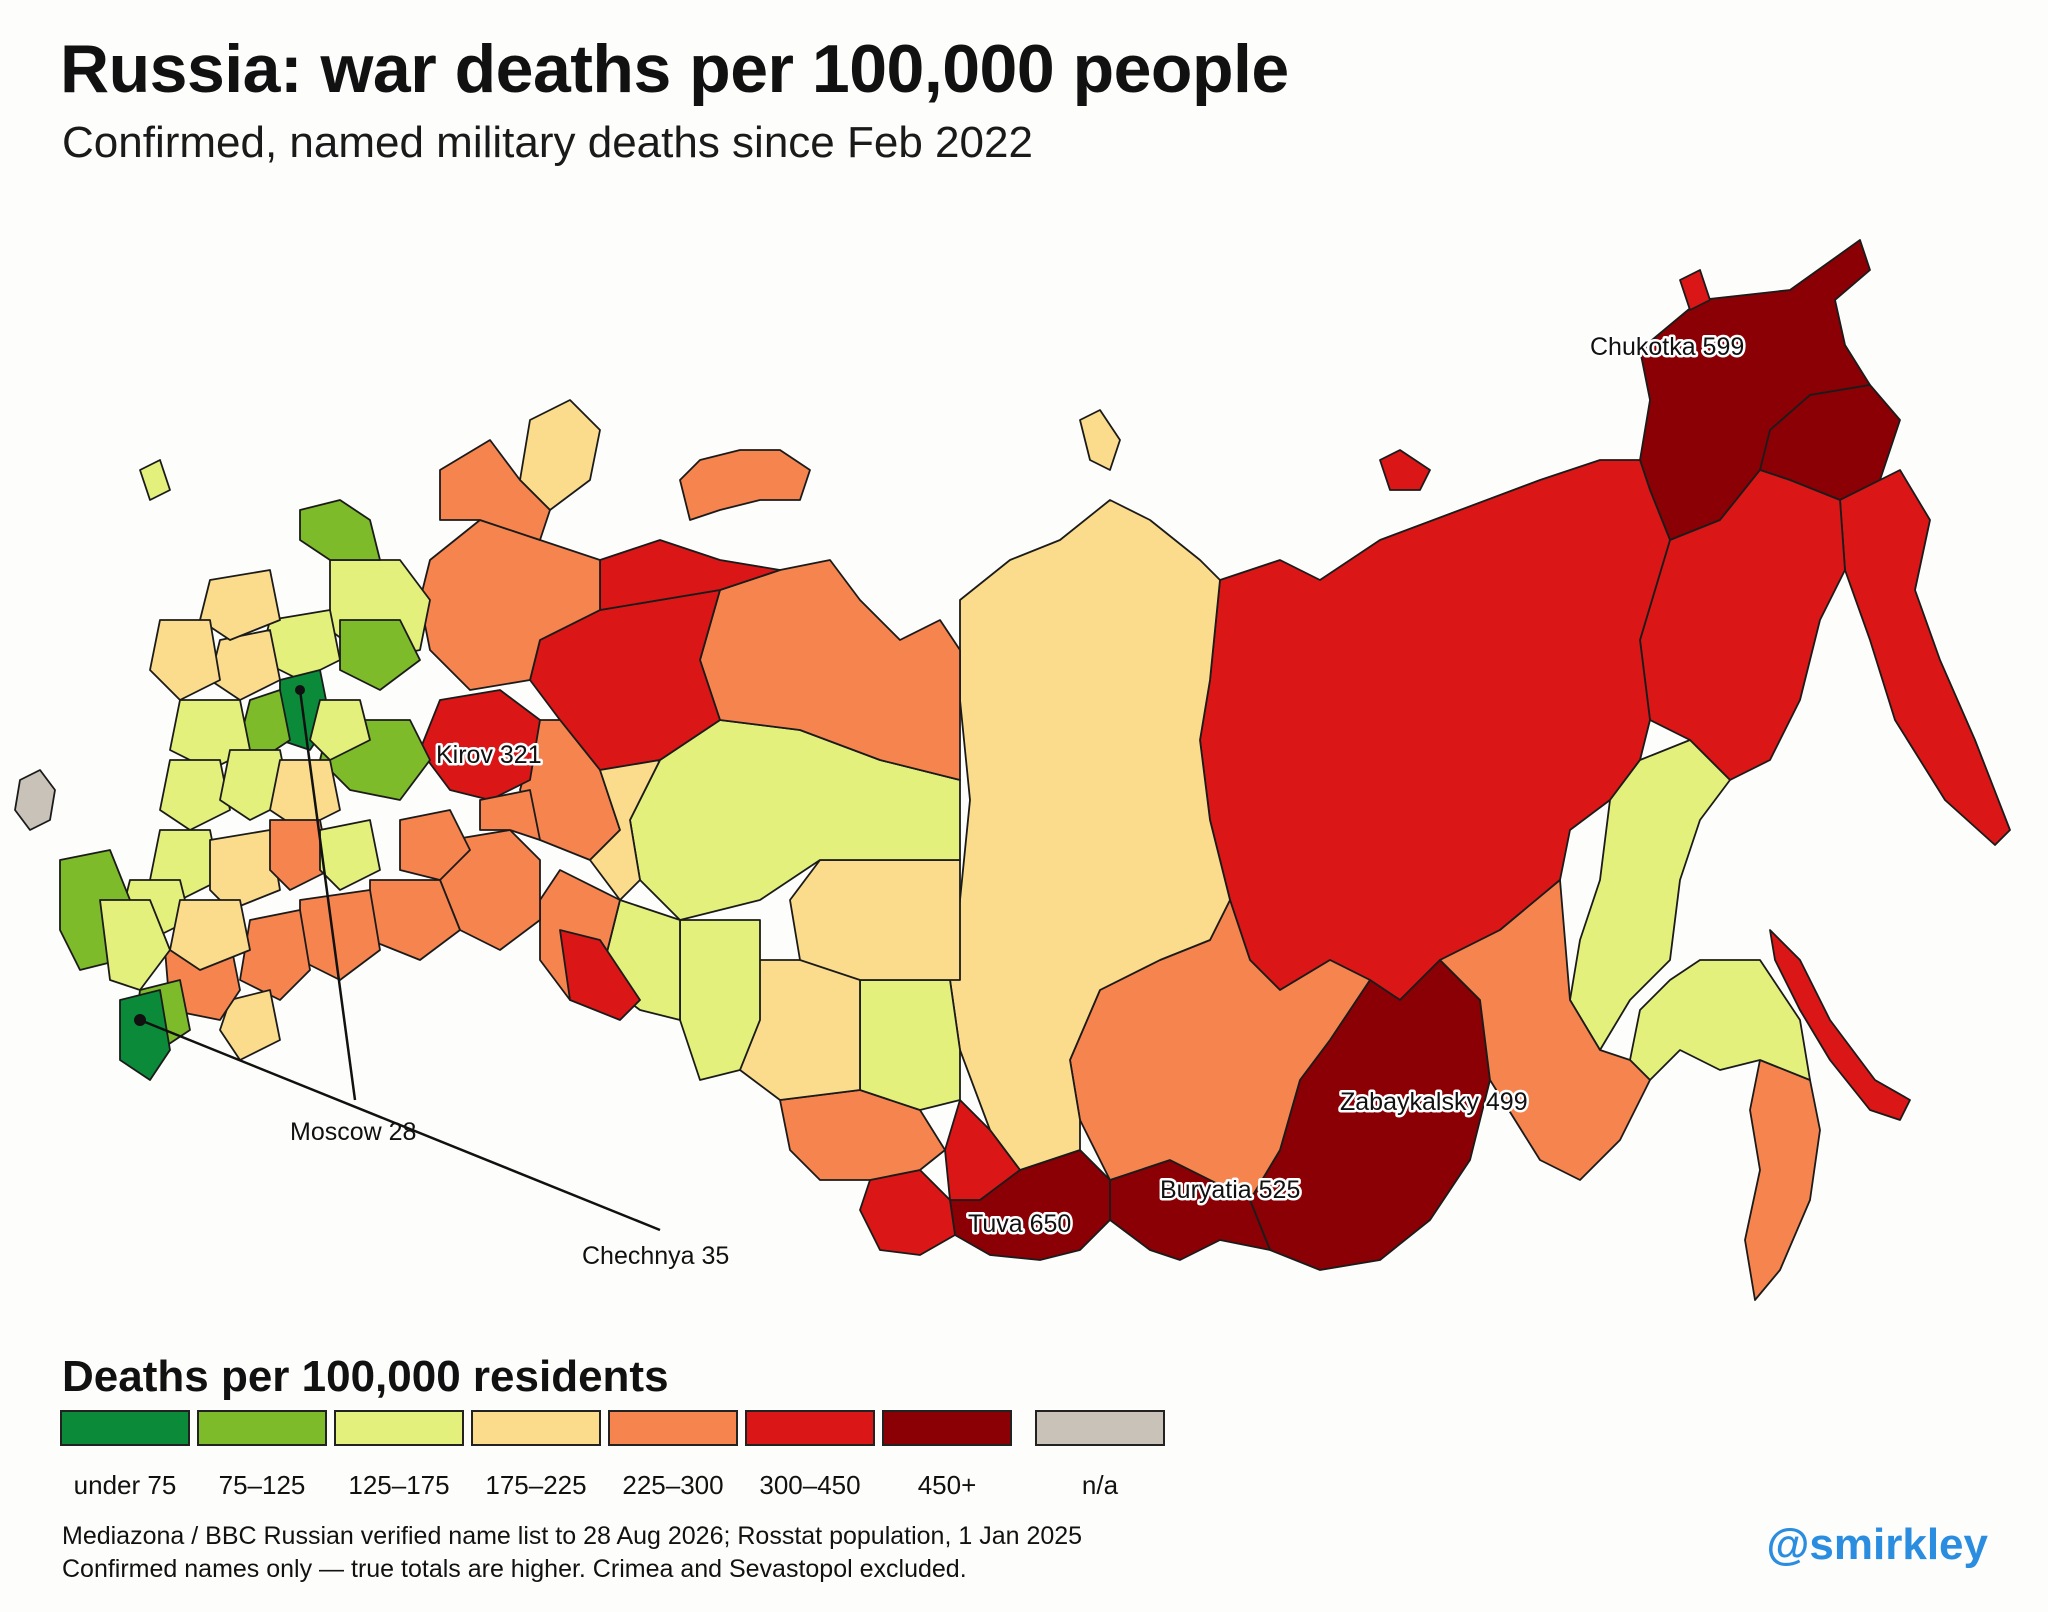  I want to click on chechnya-marker, so click(140, 1020).